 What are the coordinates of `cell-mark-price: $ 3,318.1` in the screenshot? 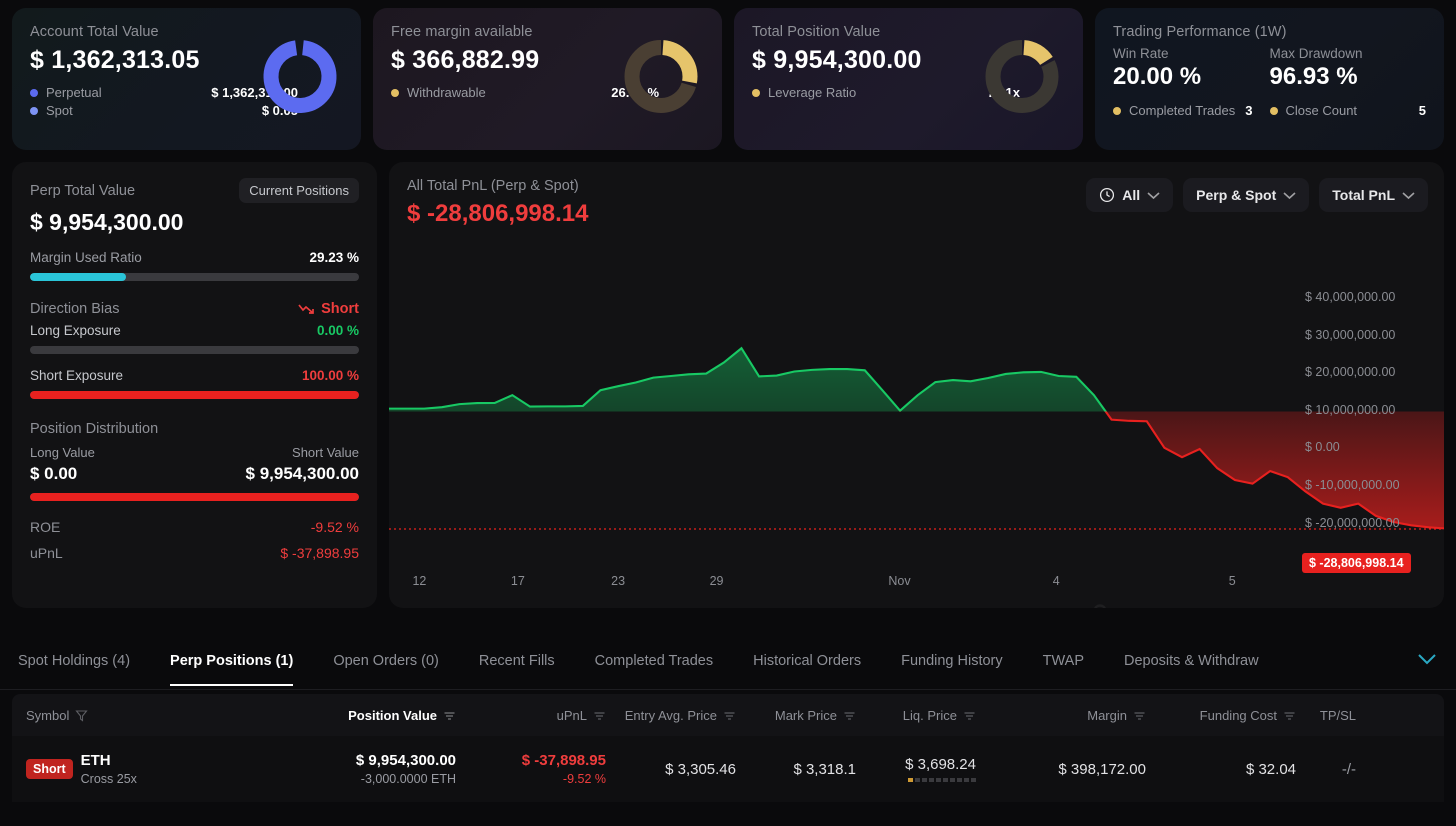 It's located at (796, 769).